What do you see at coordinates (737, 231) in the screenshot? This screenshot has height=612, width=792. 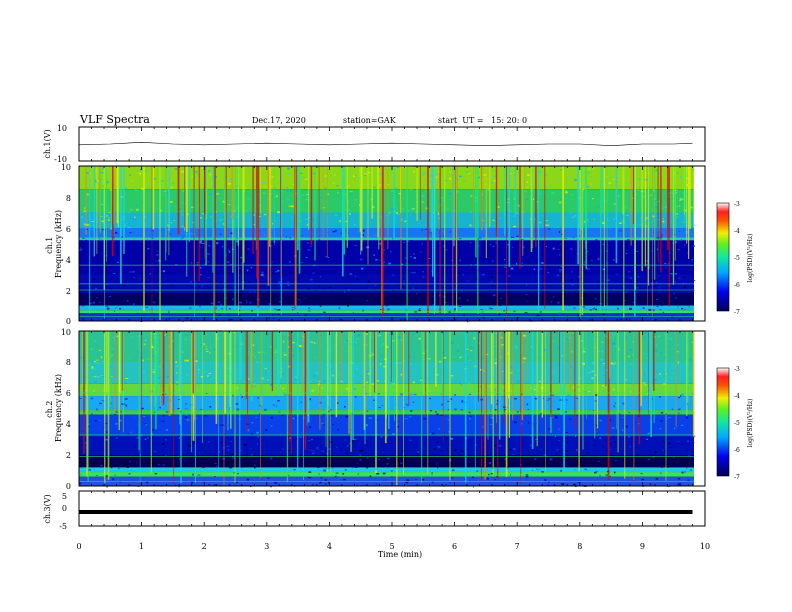 I see `cb1-tick-m4: -4` at bounding box center [737, 231].